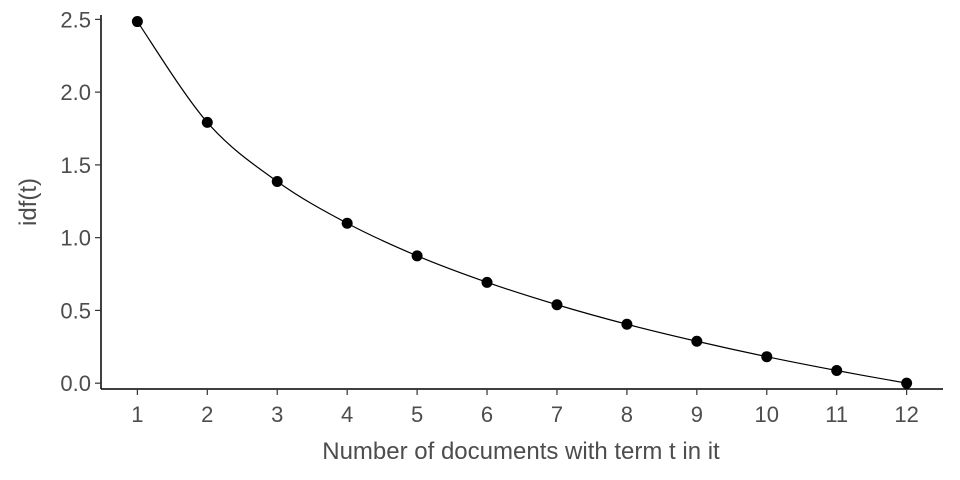 This screenshot has height=480, width=960. I want to click on x-tick-label: 2, so click(207, 414).